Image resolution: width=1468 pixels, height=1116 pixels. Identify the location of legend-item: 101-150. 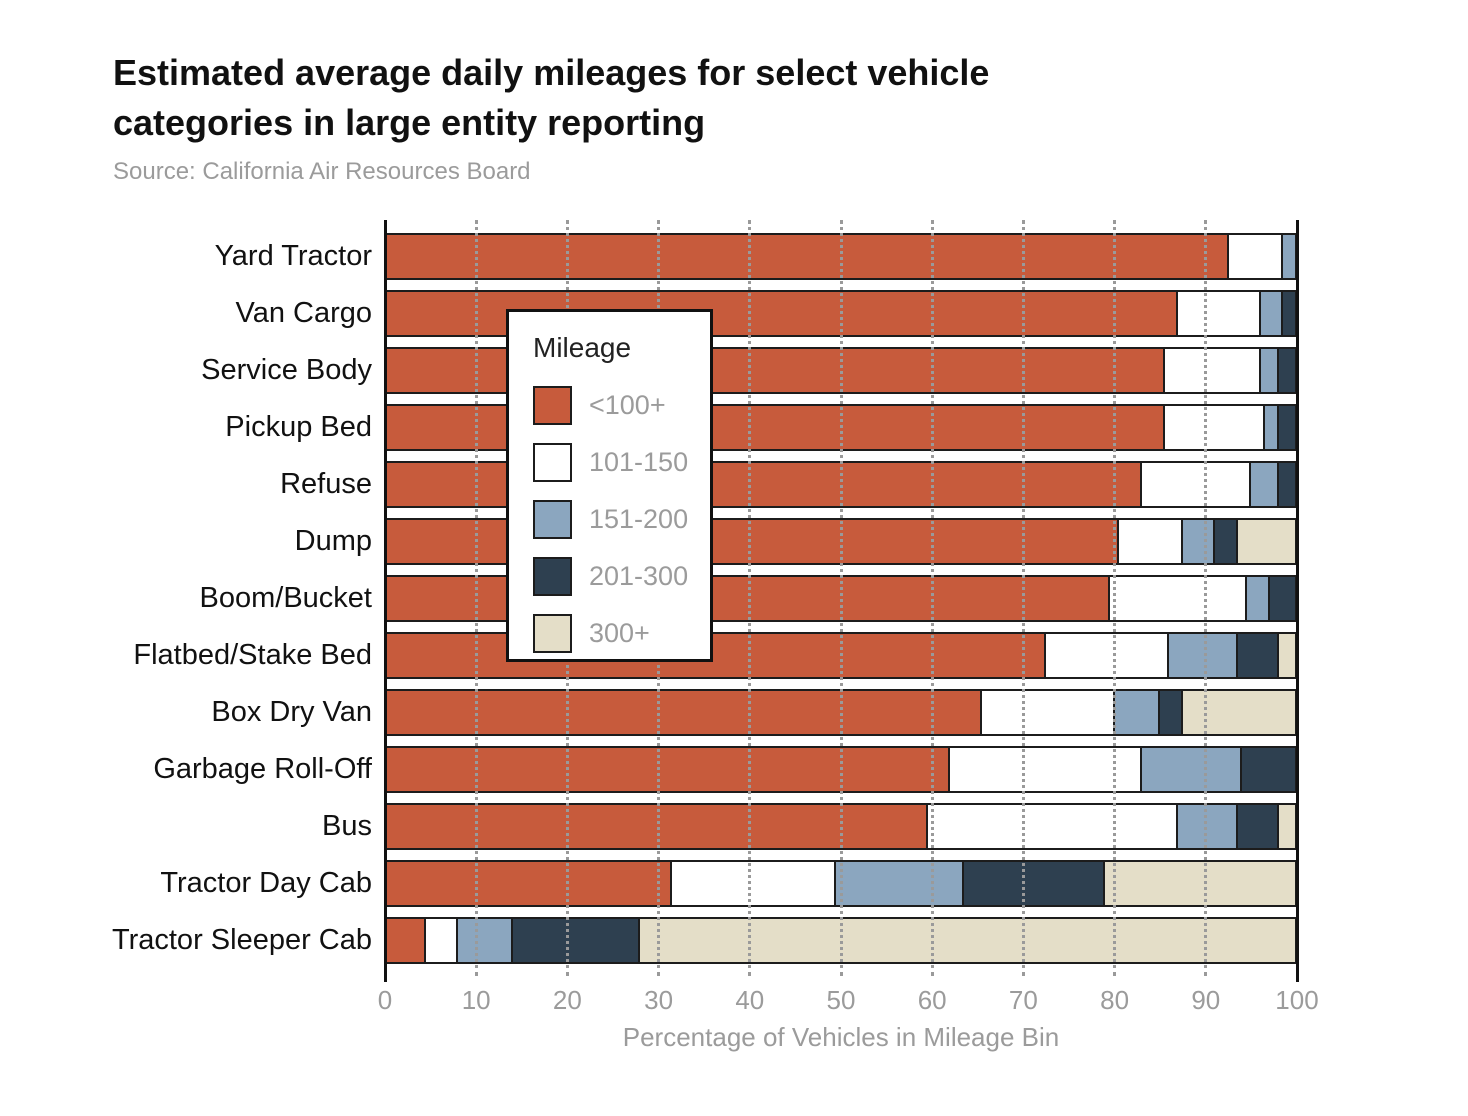
(621, 462).